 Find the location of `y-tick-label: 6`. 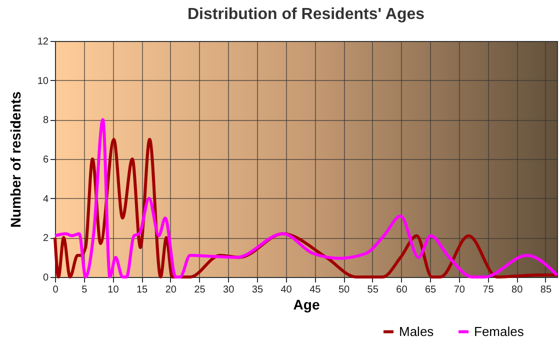

y-tick-label: 6 is located at coordinates (45, 160).